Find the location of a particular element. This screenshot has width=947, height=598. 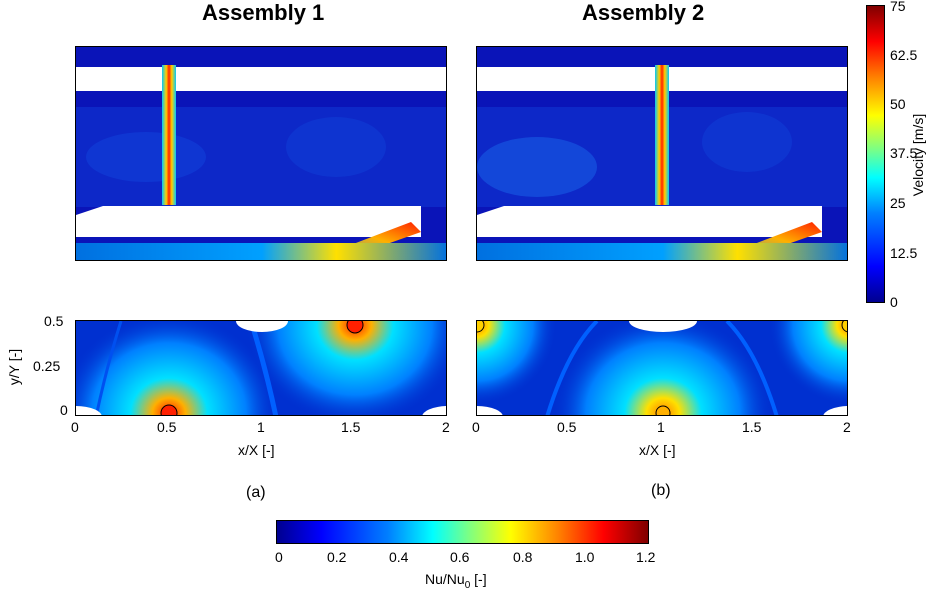

velocity-tick: 37.5 is located at coordinates (904, 153).